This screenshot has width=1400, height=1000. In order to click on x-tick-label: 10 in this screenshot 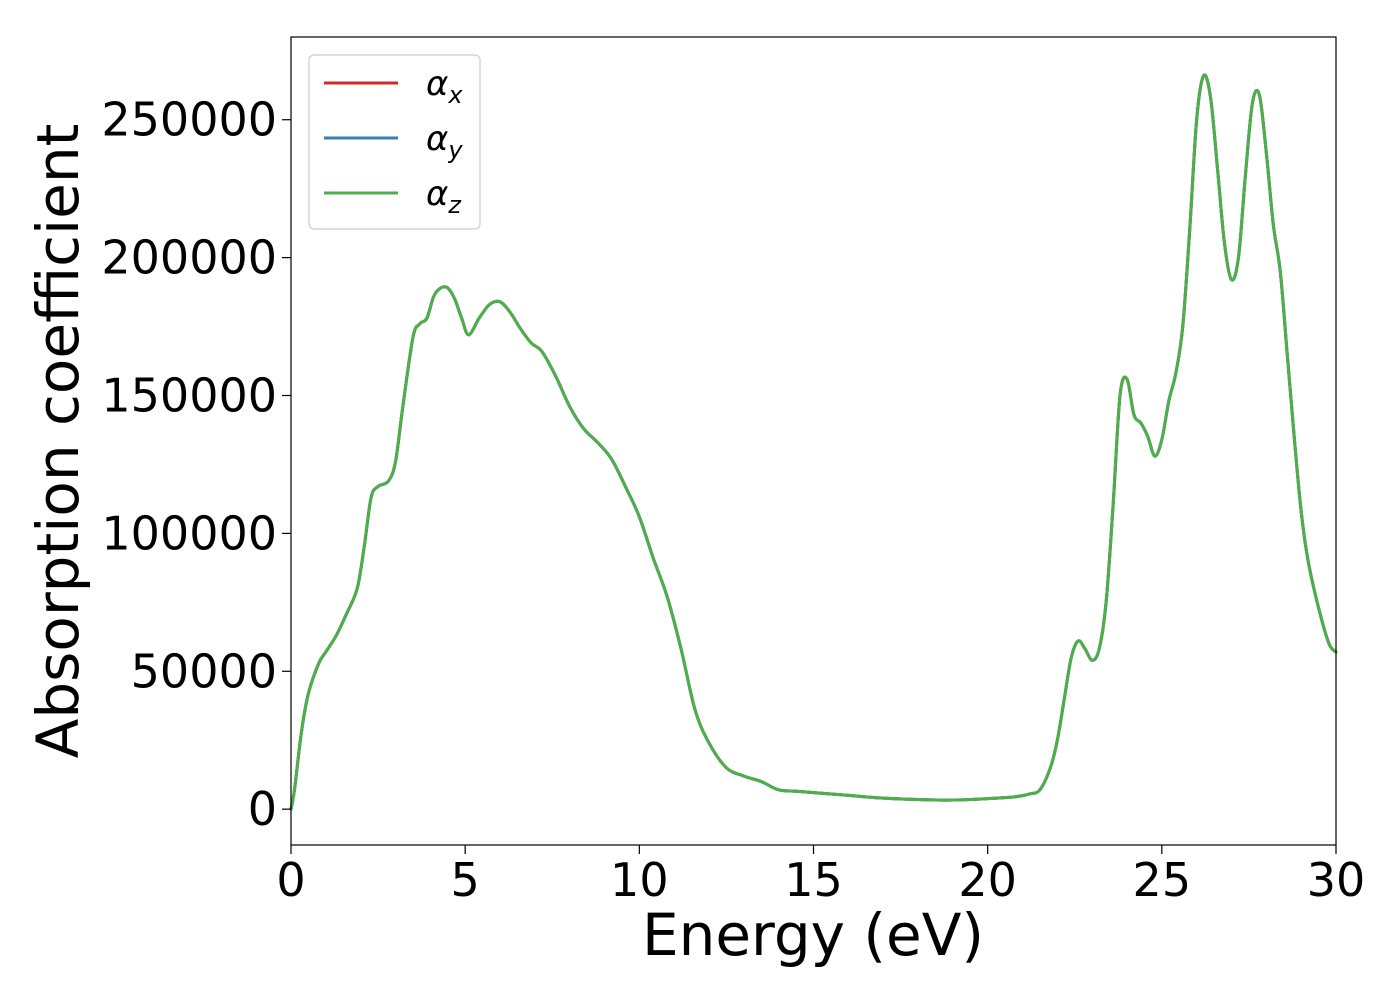, I will do `click(639, 880)`.